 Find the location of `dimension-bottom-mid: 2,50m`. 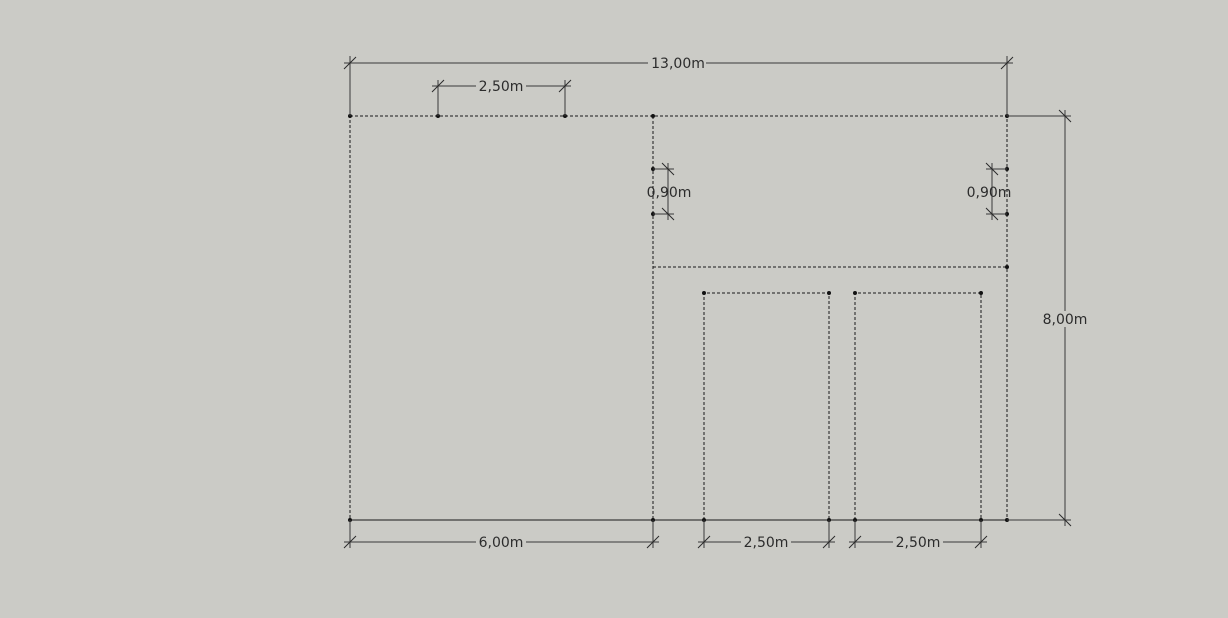

dimension-bottom-mid: 2,50m is located at coordinates (766, 535).